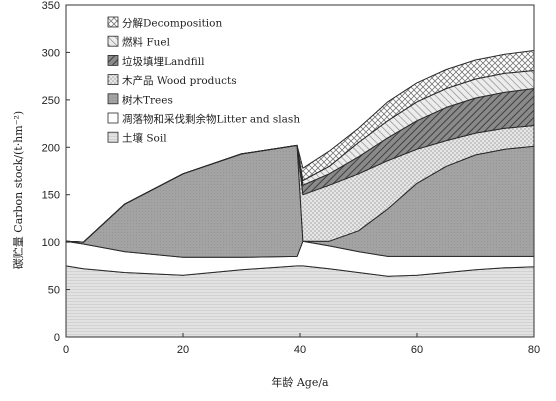  What do you see at coordinates (51, 53) in the screenshot?
I see `y-tick-label: 300` at bounding box center [51, 53].